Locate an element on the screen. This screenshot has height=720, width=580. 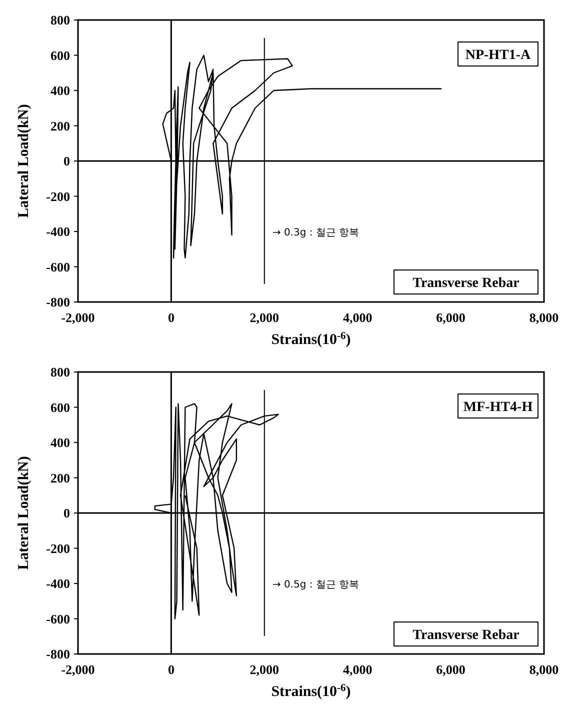
ref-line-label: → 0.5g : 철근 항복 is located at coordinates (316, 585).